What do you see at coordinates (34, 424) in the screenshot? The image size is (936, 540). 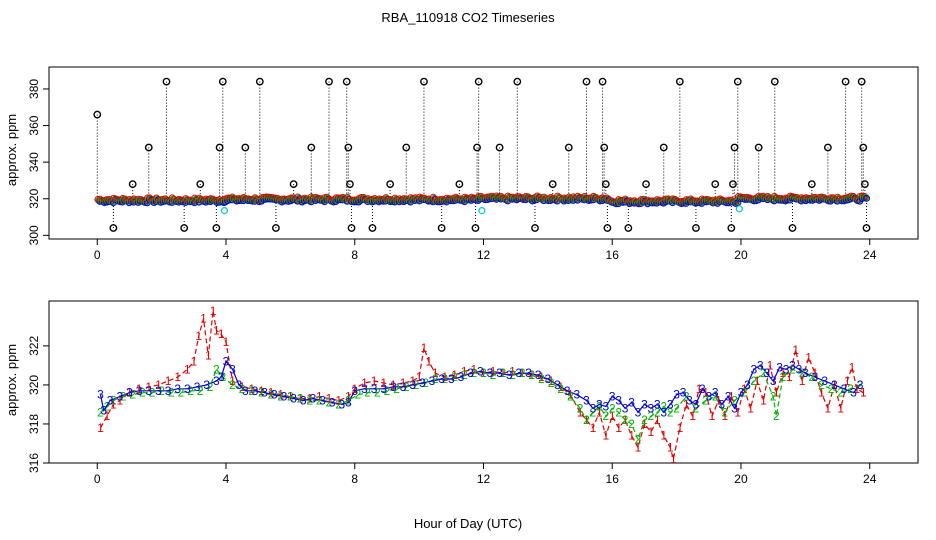 I see `bottom-y-tick-label: 318` at bounding box center [34, 424].